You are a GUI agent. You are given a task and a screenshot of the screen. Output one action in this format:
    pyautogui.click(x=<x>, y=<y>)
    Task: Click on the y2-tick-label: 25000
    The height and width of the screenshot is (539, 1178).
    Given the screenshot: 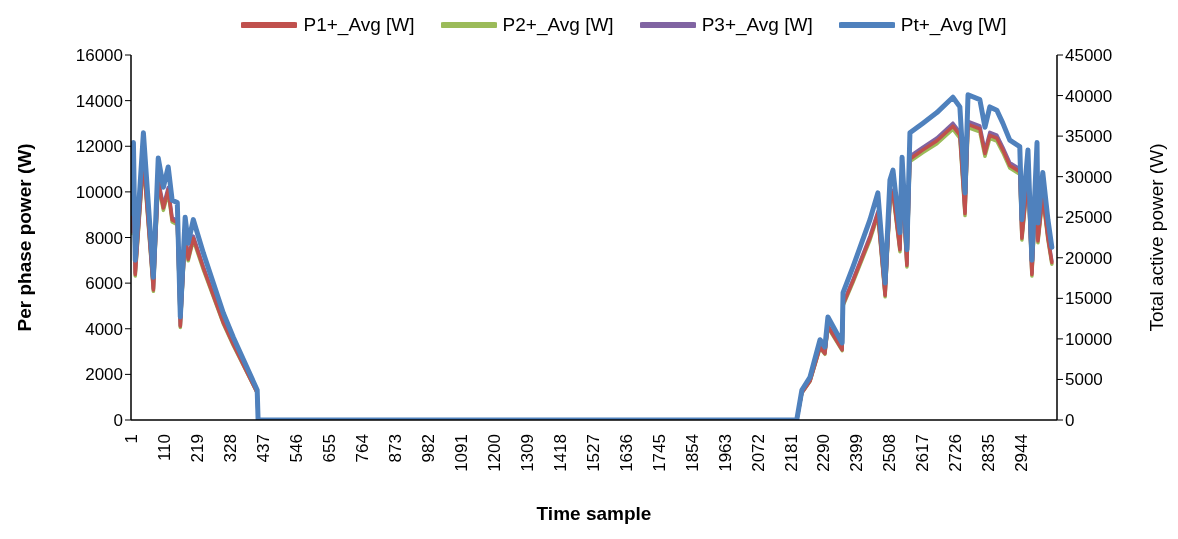 What is the action you would take?
    pyautogui.click(x=1089, y=218)
    